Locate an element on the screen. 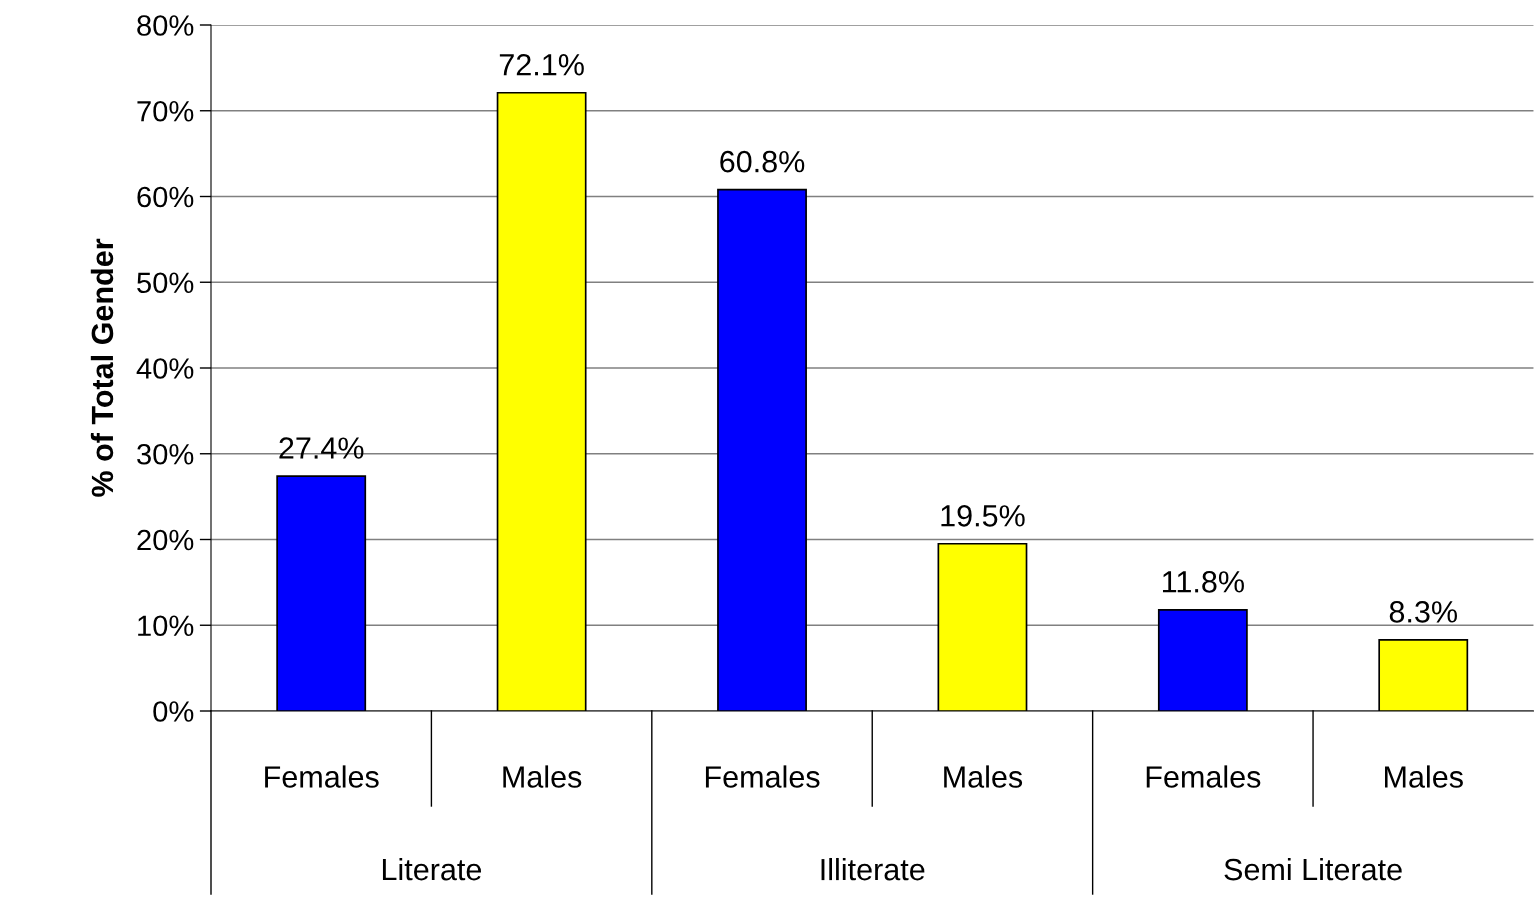 Image resolution: width=1535 pixels, height=898 pixels. y-tick-label: 10% is located at coordinates (166, 626).